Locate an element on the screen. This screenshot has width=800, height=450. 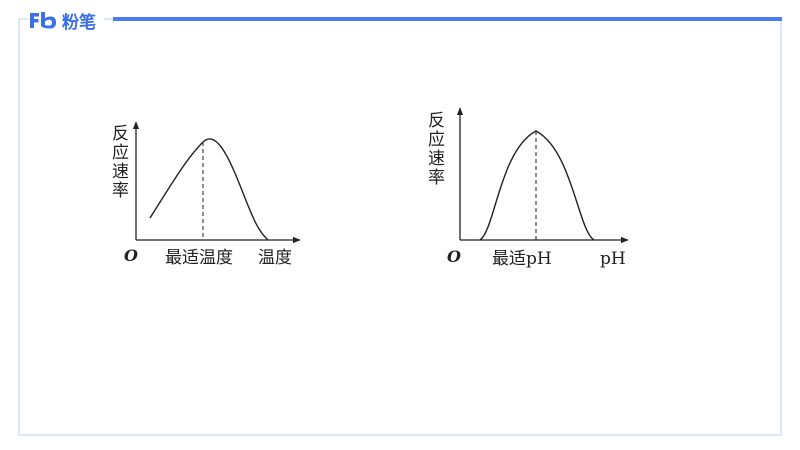
left-origin-label: O is located at coordinates (131, 255).